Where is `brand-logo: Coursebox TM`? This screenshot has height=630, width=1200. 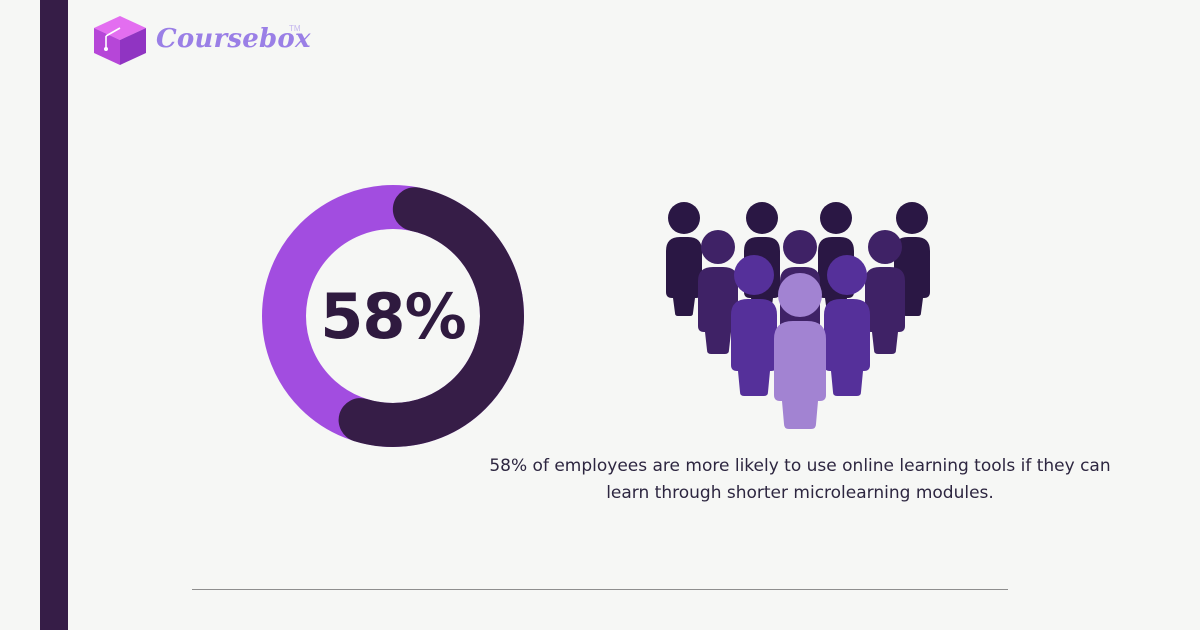 brand-logo: Coursebox TM is located at coordinates (207, 40).